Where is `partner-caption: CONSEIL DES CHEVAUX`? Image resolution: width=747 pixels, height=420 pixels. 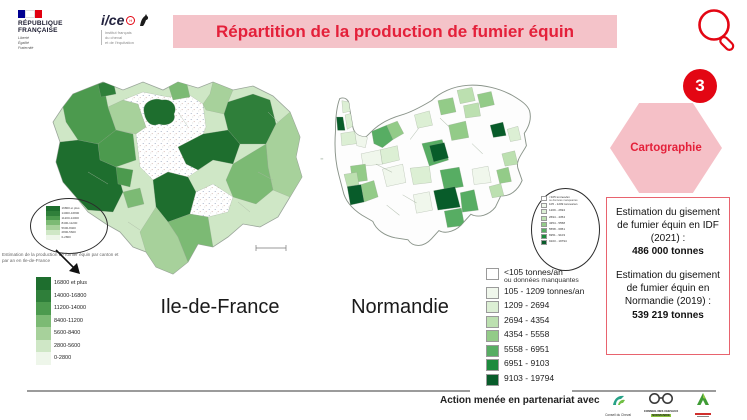
partner-caption: CONSEIL DES CHEVAUX is located at coordinates (661, 411).